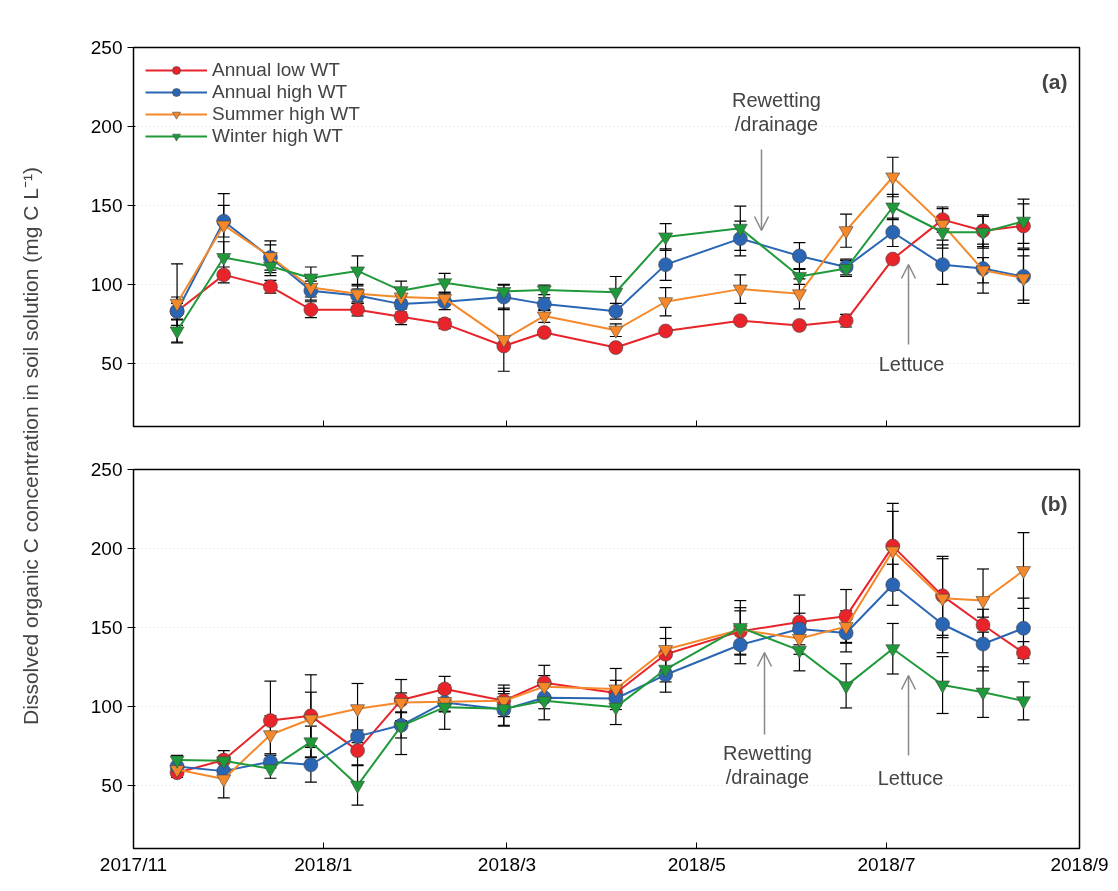  Describe the element at coordinates (276, 70) in the screenshot. I see `legend-label: Annual low WT` at that location.